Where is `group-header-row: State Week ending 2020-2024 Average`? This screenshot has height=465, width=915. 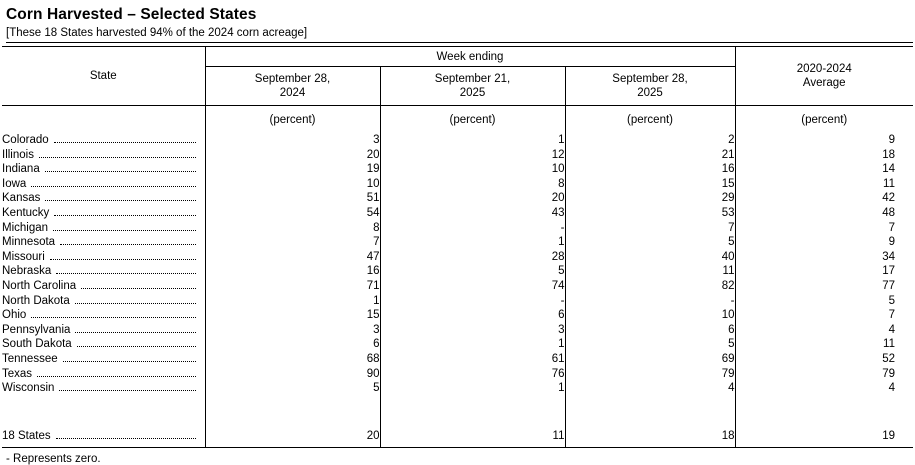
group-header-row: State Week ending 2020-2024 Average is located at coordinates (457, 76).